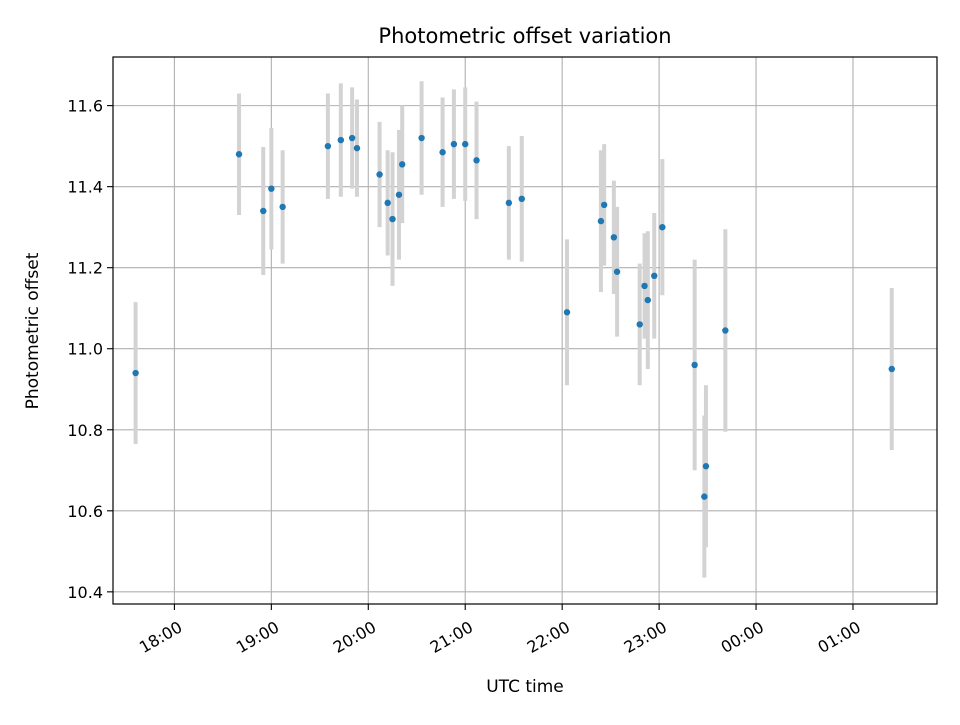 This screenshot has height=725, width=960. Describe the element at coordinates (85, 187) in the screenshot. I see `y-tick-label: 11.4` at that location.